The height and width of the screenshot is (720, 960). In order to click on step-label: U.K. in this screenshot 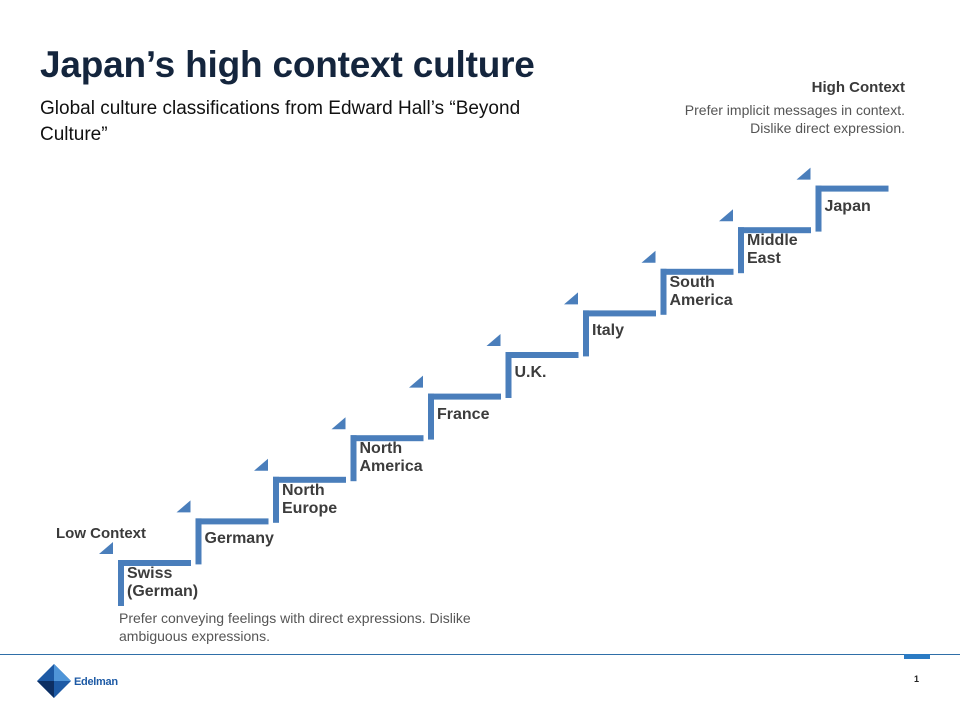, I will do `click(530, 372)`.